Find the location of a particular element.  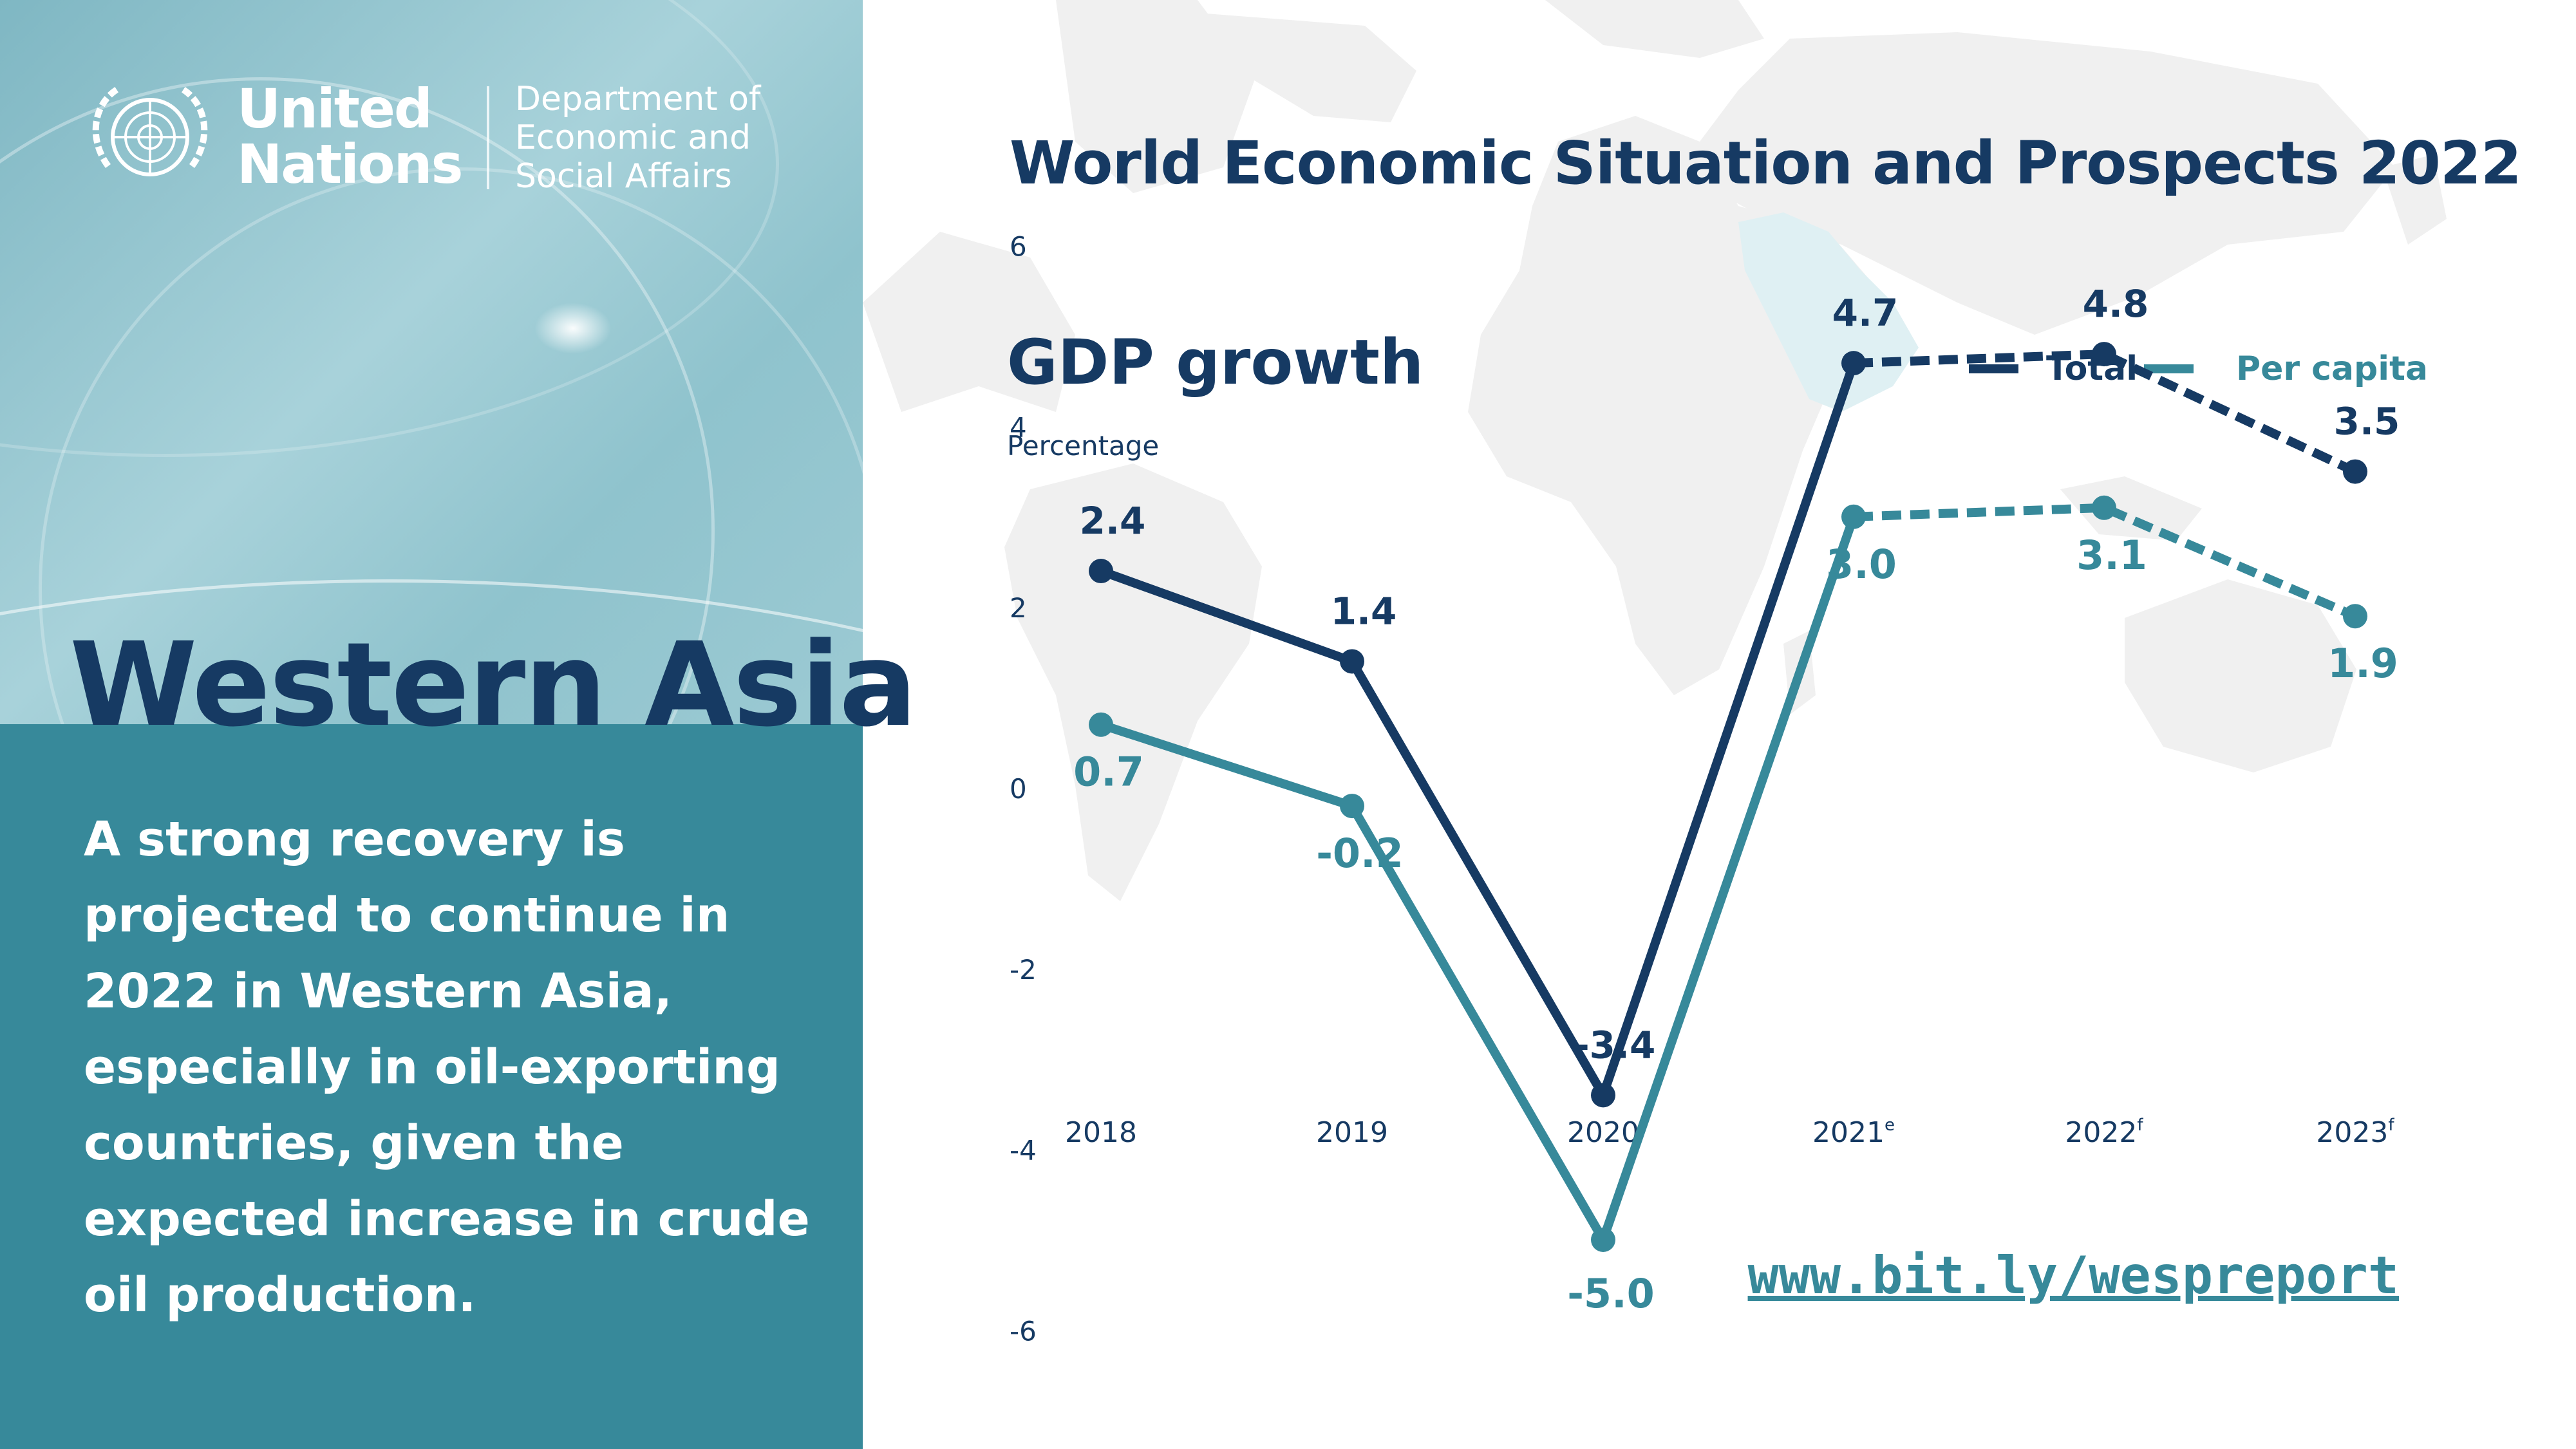

data-label-total: 1.4 is located at coordinates (1364, 611).